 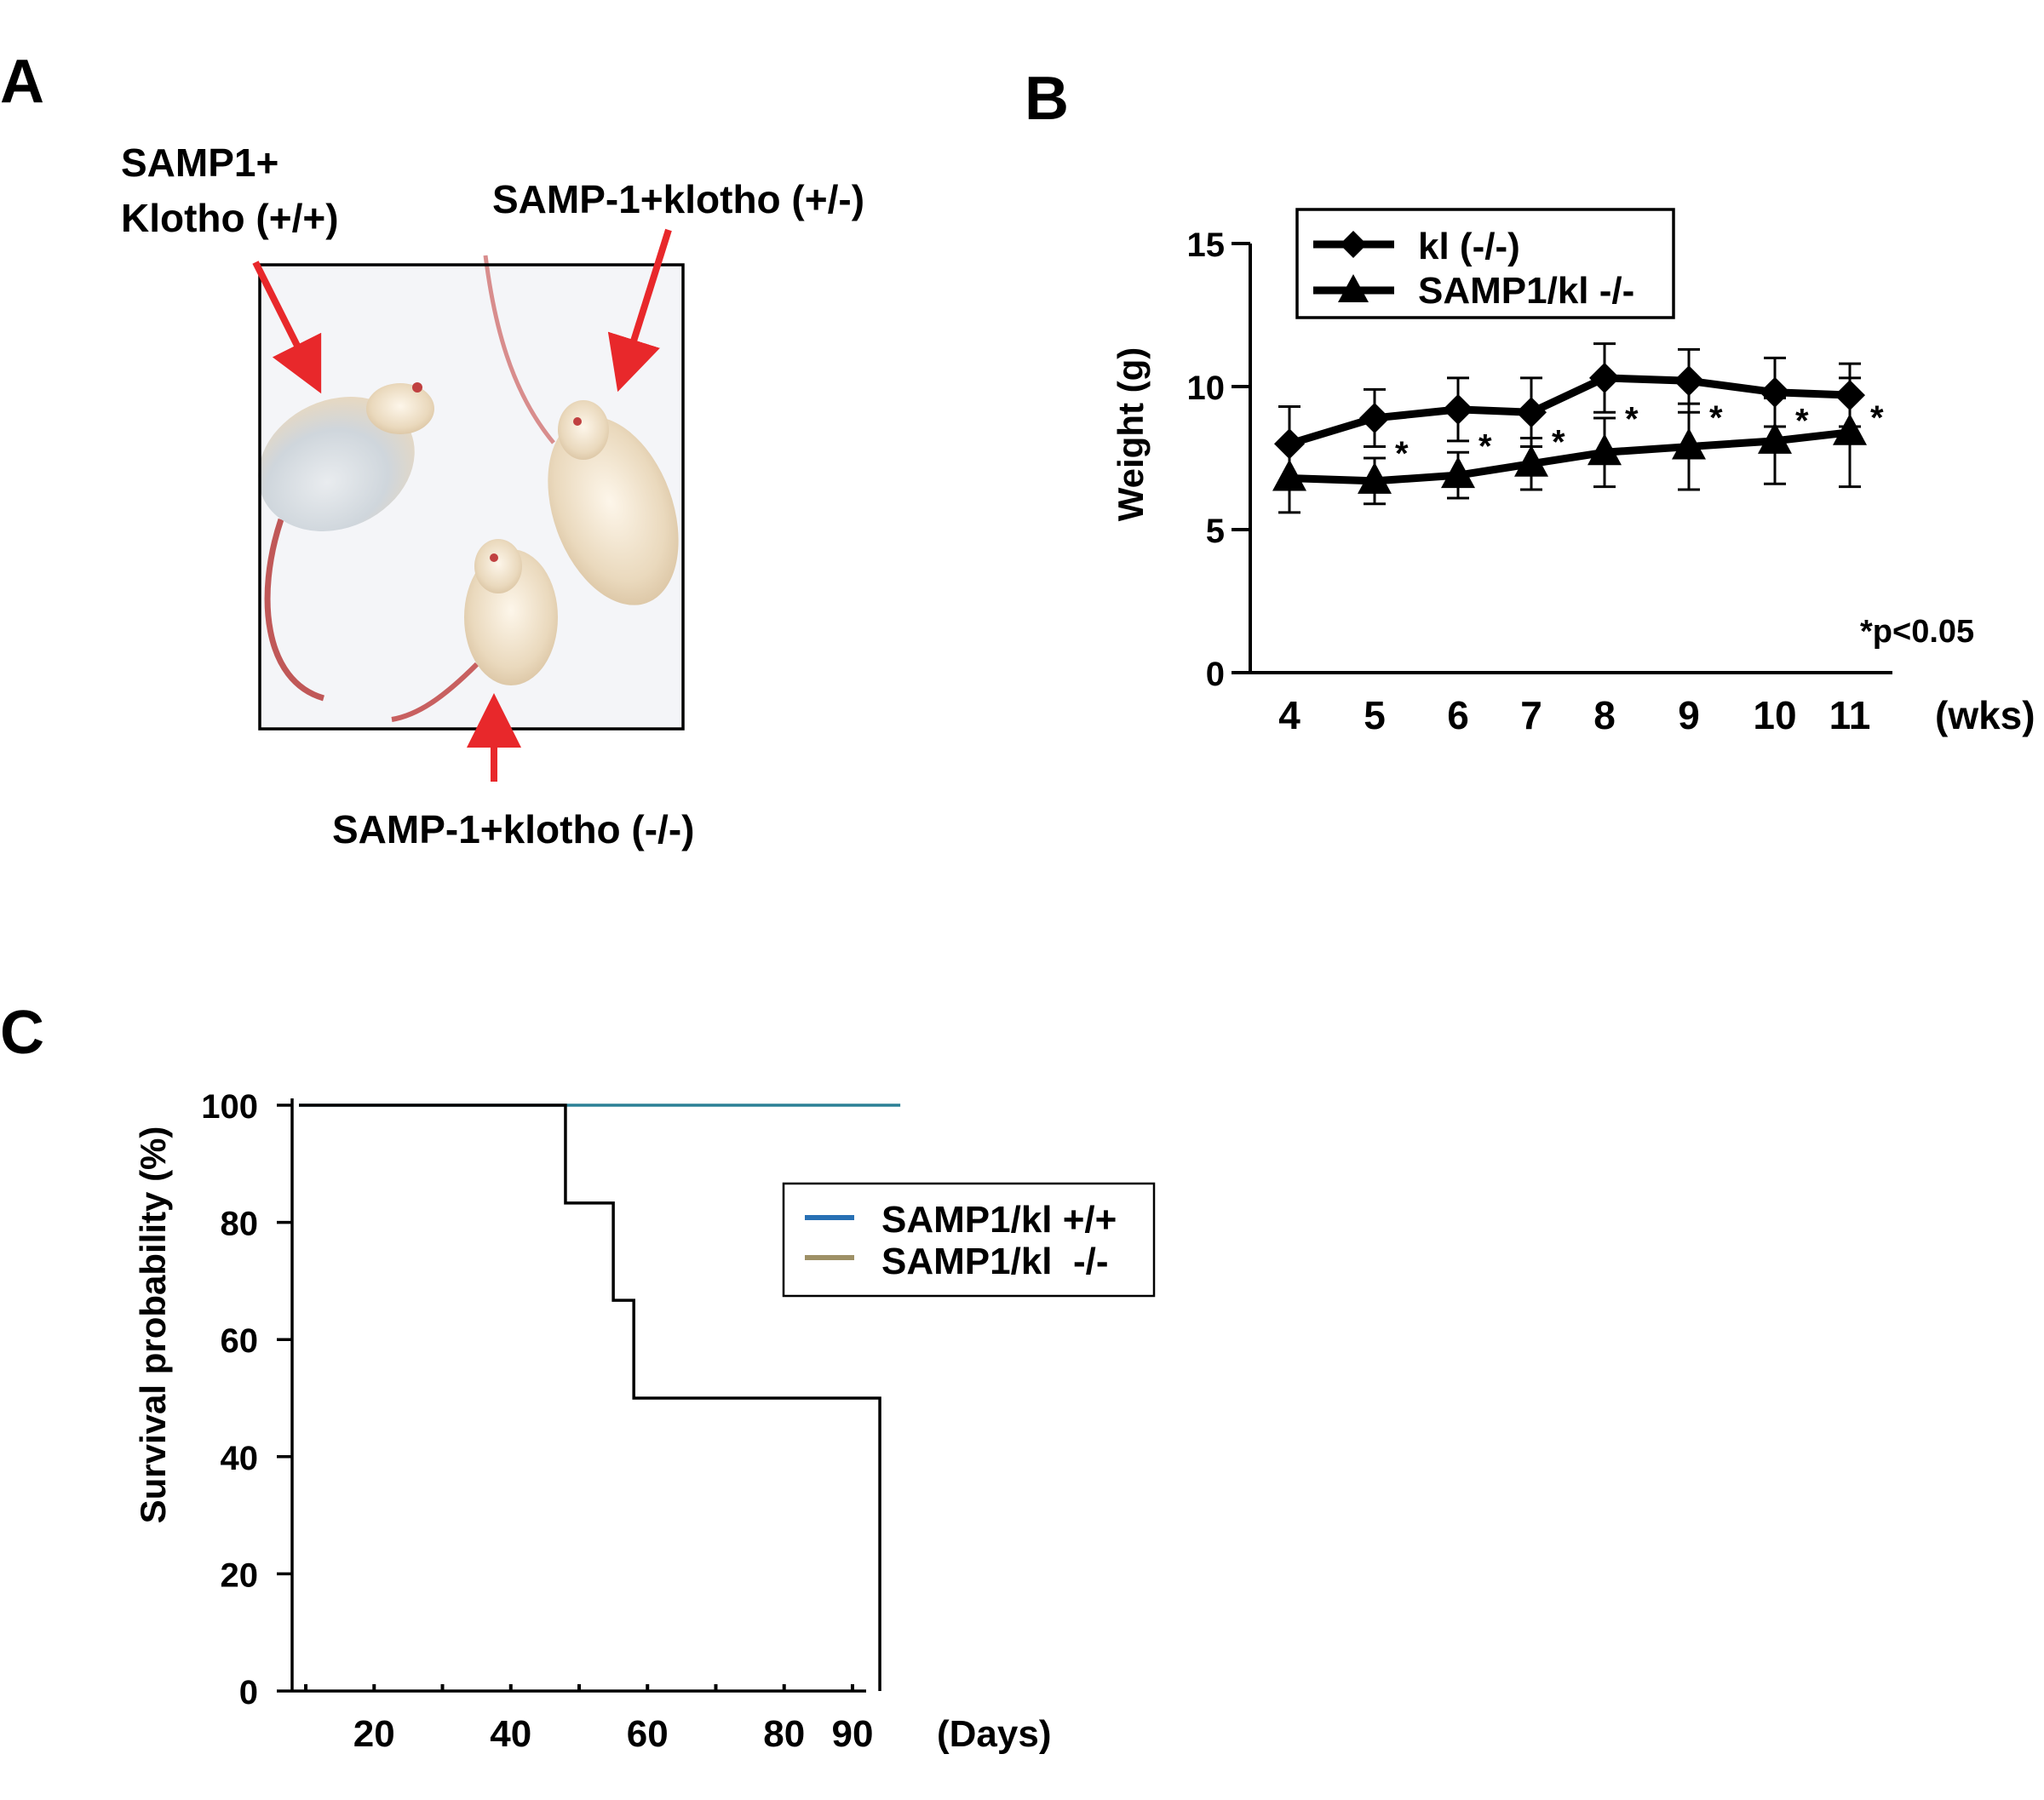 I want to click on chart-b-y-tick-label: 15, so click(x=1206, y=245).